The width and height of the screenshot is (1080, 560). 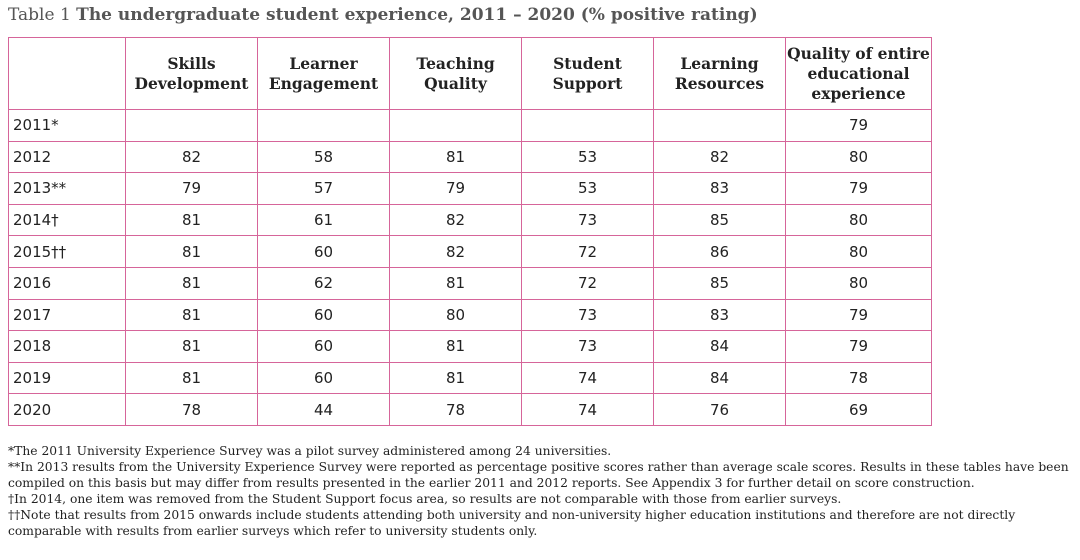 I want to click on table-row: 2012 82 58 81 53 82 80, so click(x=470, y=157).